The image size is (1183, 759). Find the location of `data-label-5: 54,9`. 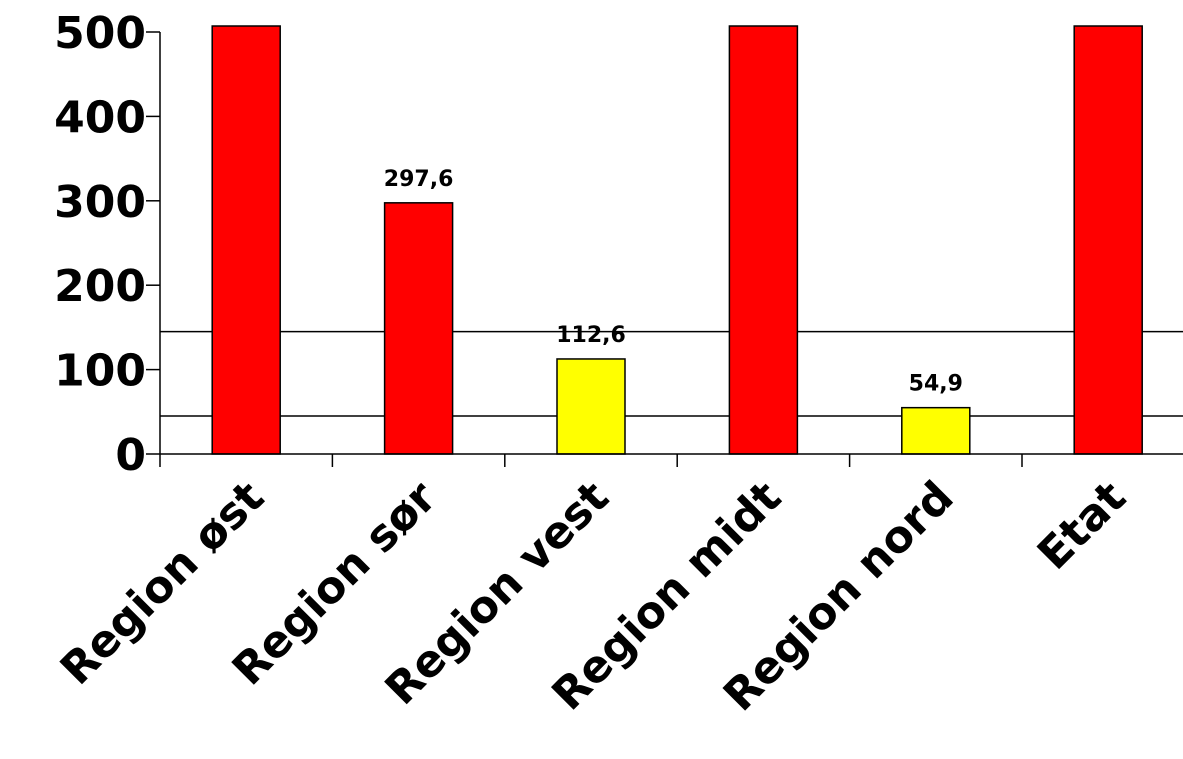

data-label-5: 54,9 is located at coordinates (936, 384).